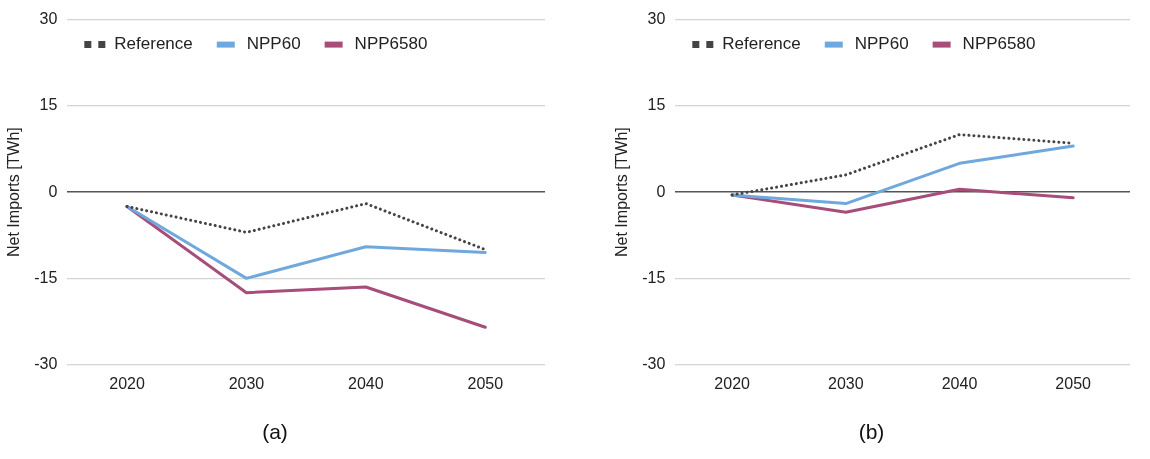 This screenshot has width=1150, height=459. Describe the element at coordinates (871, 432) in the screenshot. I see `text: (b)` at that location.